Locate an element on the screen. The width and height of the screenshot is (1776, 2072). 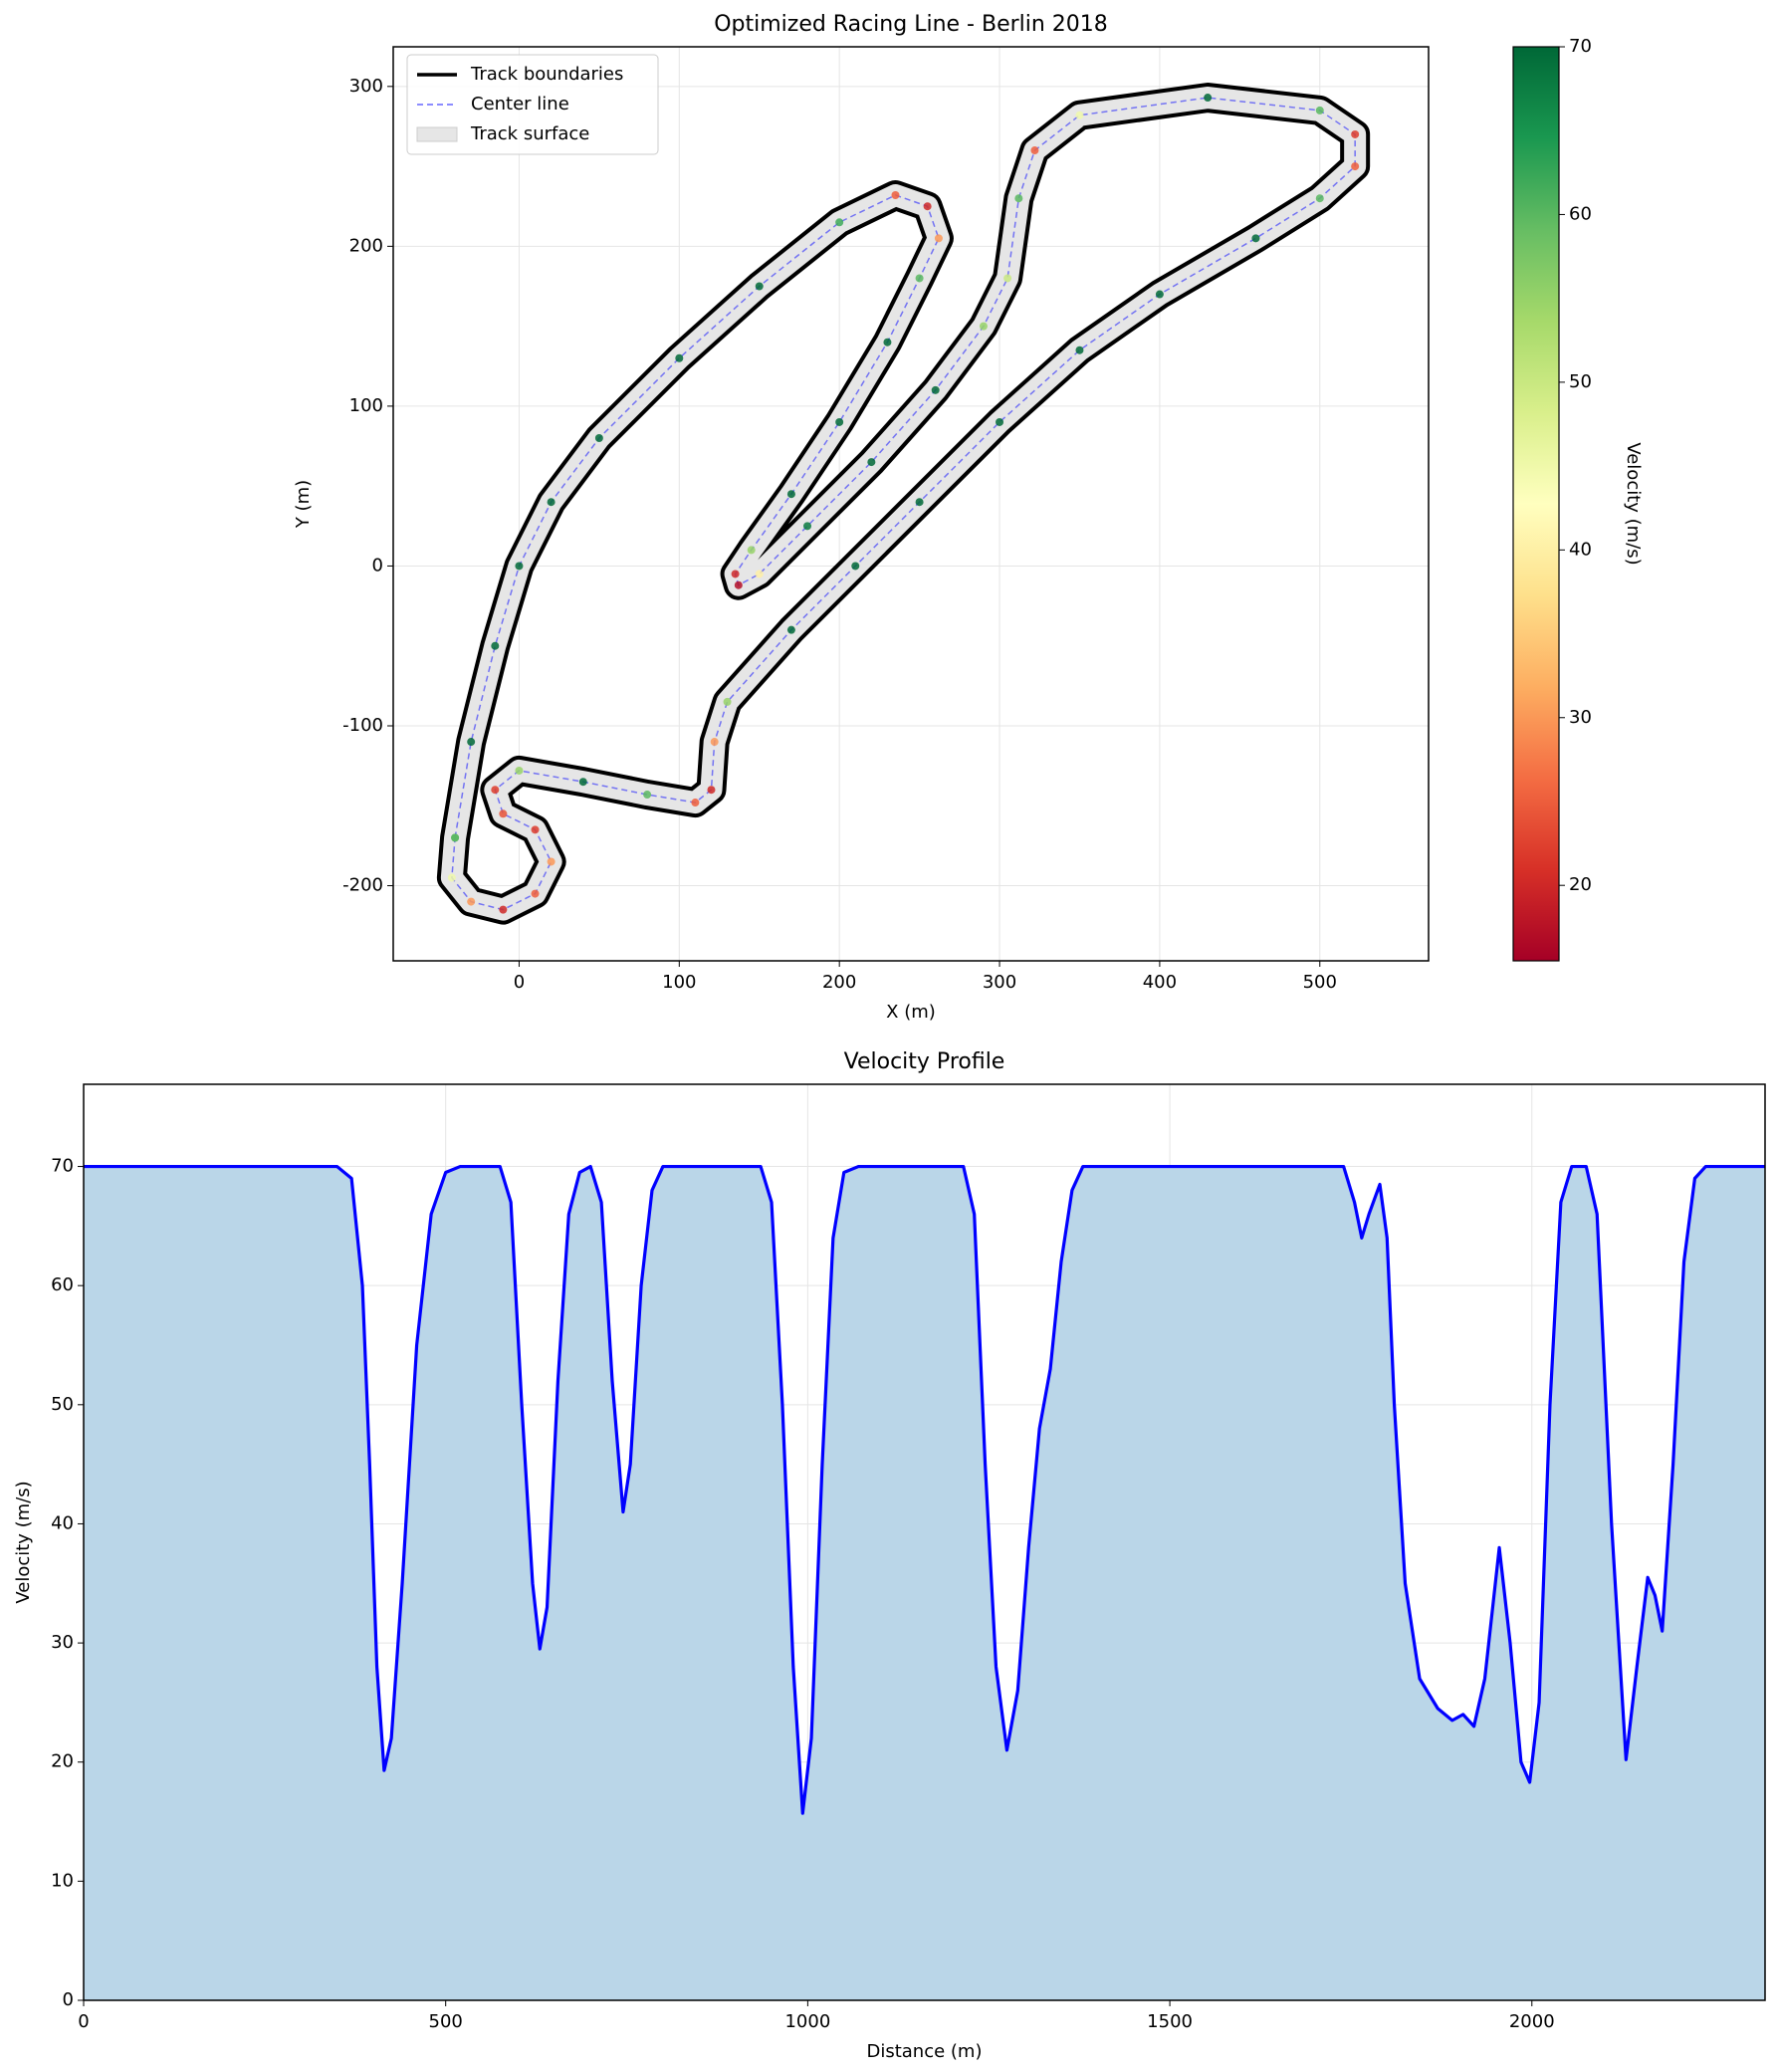
colorbar-tick-label: 20 is located at coordinates (1580, 884).